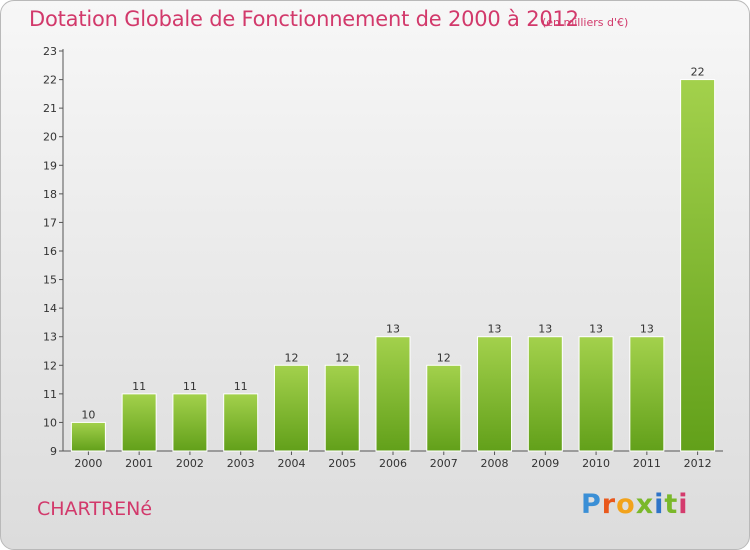 The height and width of the screenshot is (550, 750). I want to click on y-tick-label: 22, so click(50, 80).